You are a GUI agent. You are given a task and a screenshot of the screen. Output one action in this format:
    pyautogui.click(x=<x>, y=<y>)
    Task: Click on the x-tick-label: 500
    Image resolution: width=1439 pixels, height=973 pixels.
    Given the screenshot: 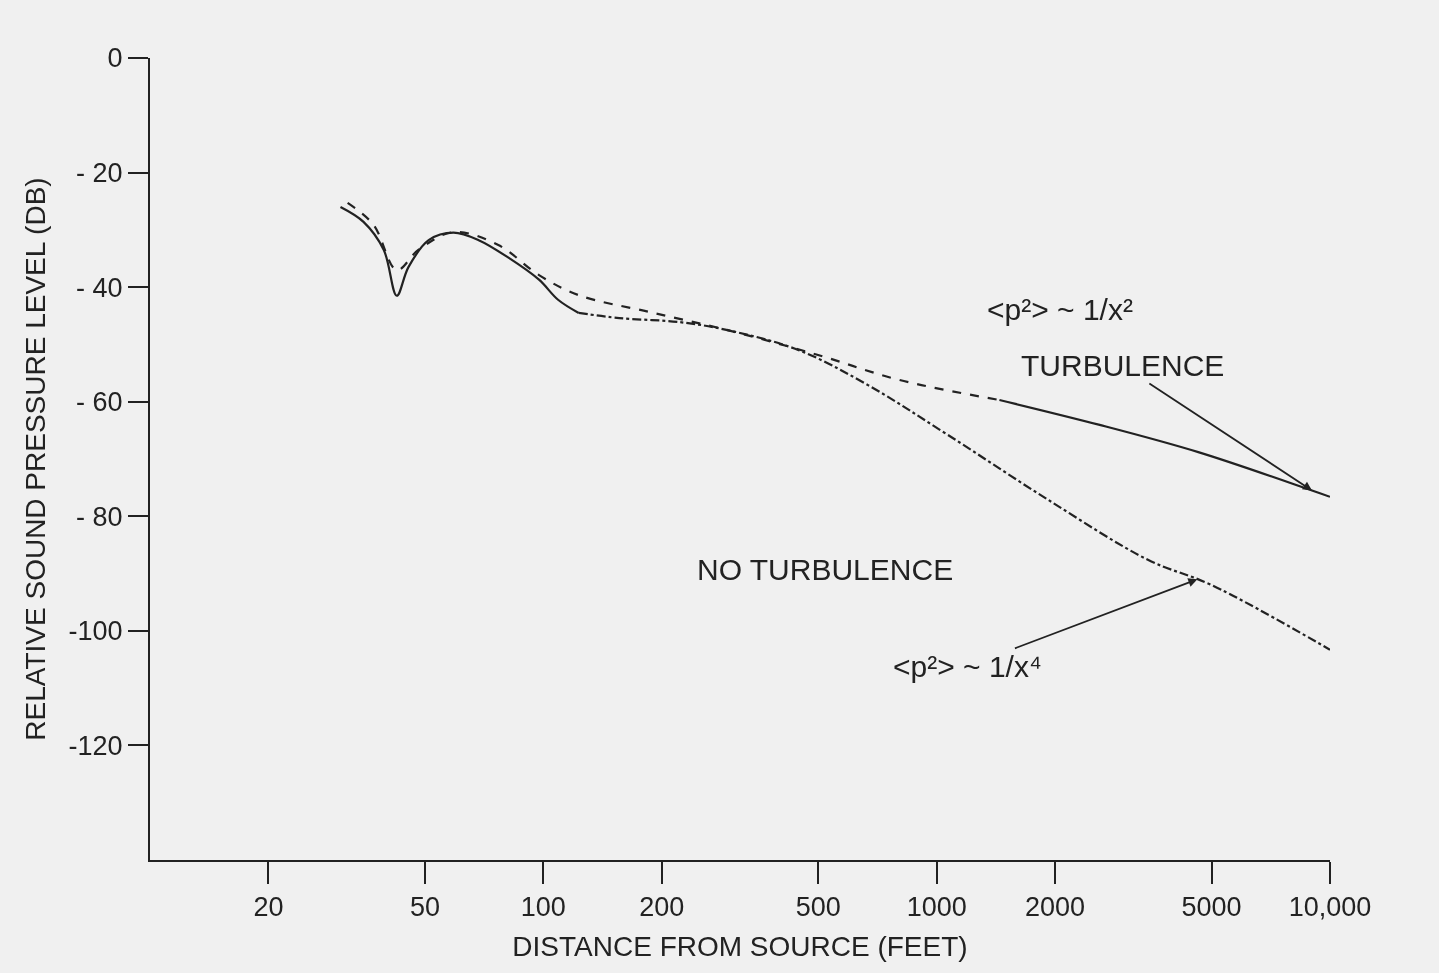 What is the action you would take?
    pyautogui.click(x=818, y=907)
    